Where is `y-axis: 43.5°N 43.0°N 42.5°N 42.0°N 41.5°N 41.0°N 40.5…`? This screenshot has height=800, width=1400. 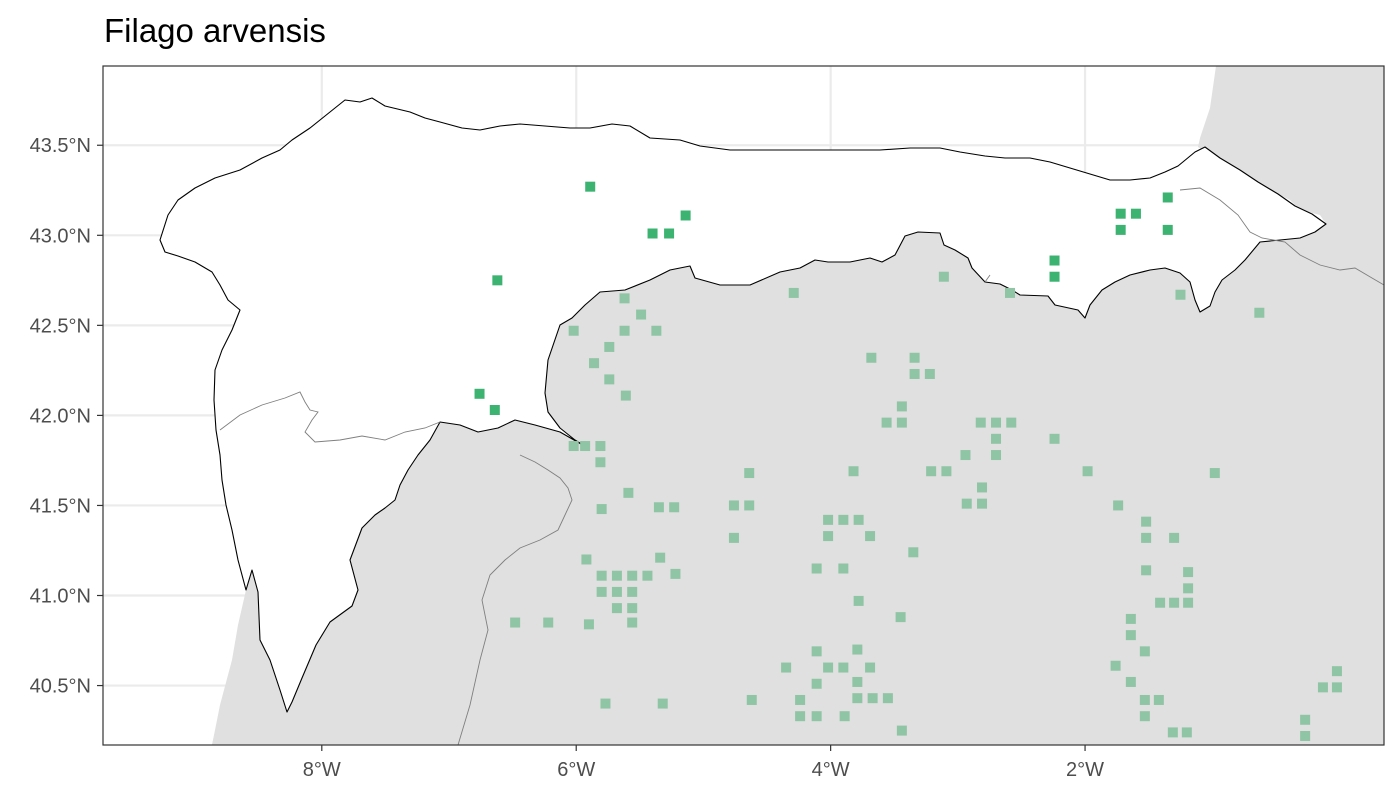
y-axis: 43.5°N 43.0°N 42.5°N 42.0°N 41.5°N 41.0°N 40.5… is located at coordinates (66, 416).